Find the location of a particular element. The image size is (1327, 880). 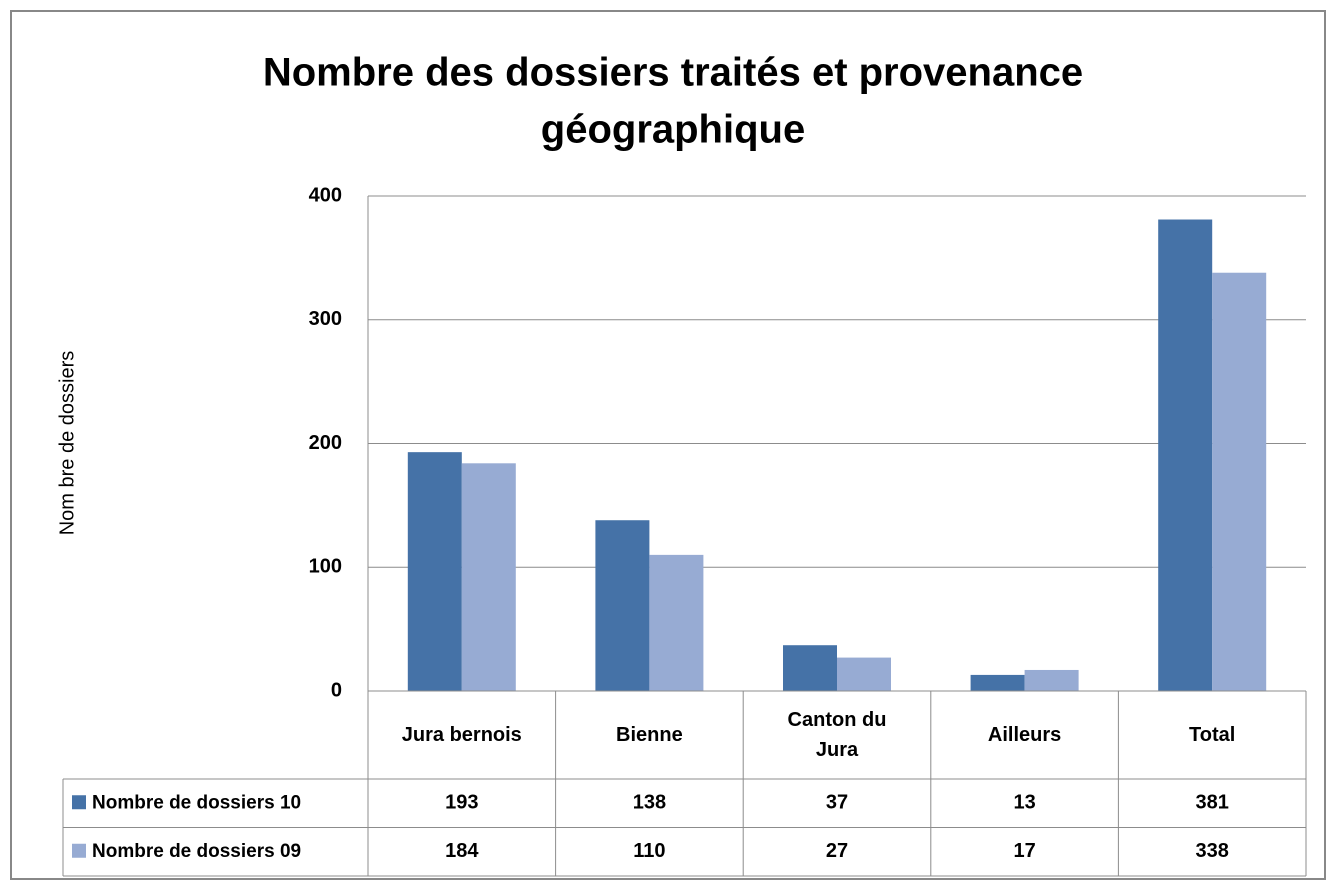

x-tick-label-text: Total is located at coordinates (1212, 735).